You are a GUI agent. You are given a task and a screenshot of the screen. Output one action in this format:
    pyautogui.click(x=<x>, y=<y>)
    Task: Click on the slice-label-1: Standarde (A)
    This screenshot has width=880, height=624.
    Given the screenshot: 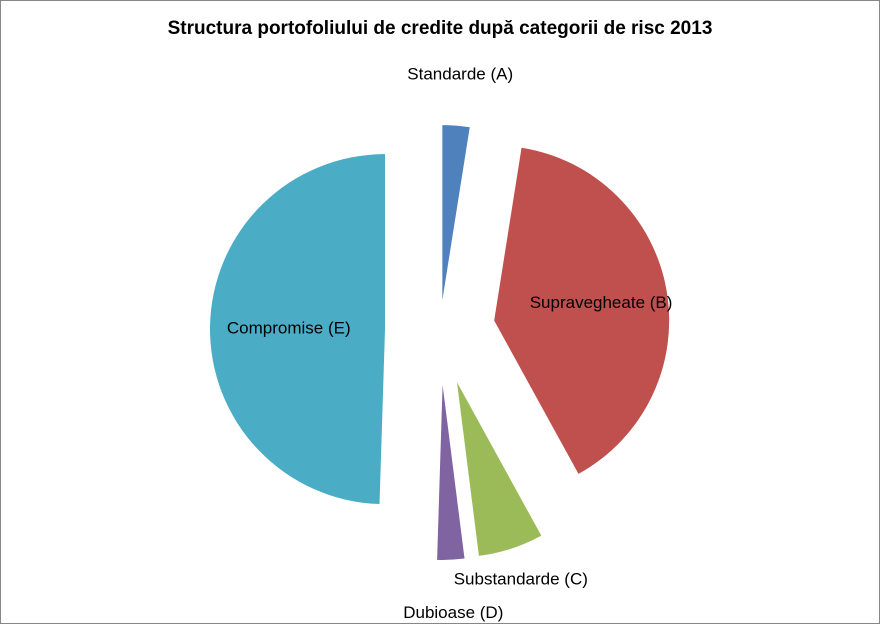 What is the action you would take?
    pyautogui.click(x=460, y=73)
    